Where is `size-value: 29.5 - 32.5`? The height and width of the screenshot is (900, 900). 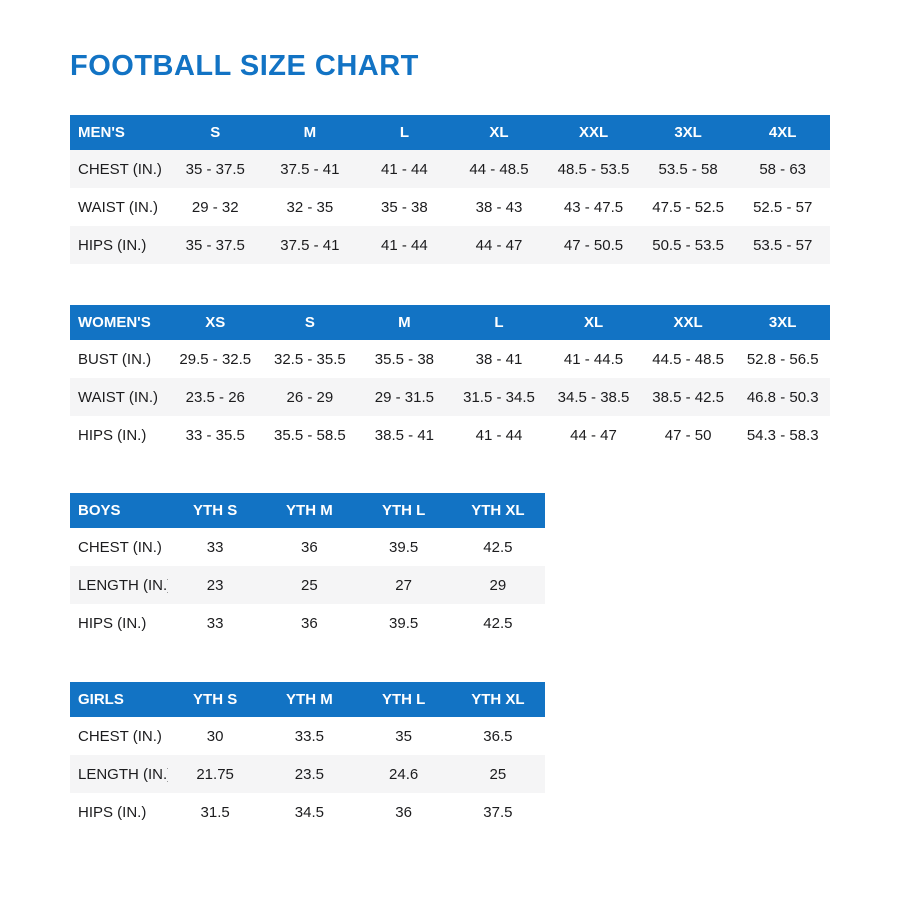 size-value: 29.5 - 32.5 is located at coordinates (215, 359).